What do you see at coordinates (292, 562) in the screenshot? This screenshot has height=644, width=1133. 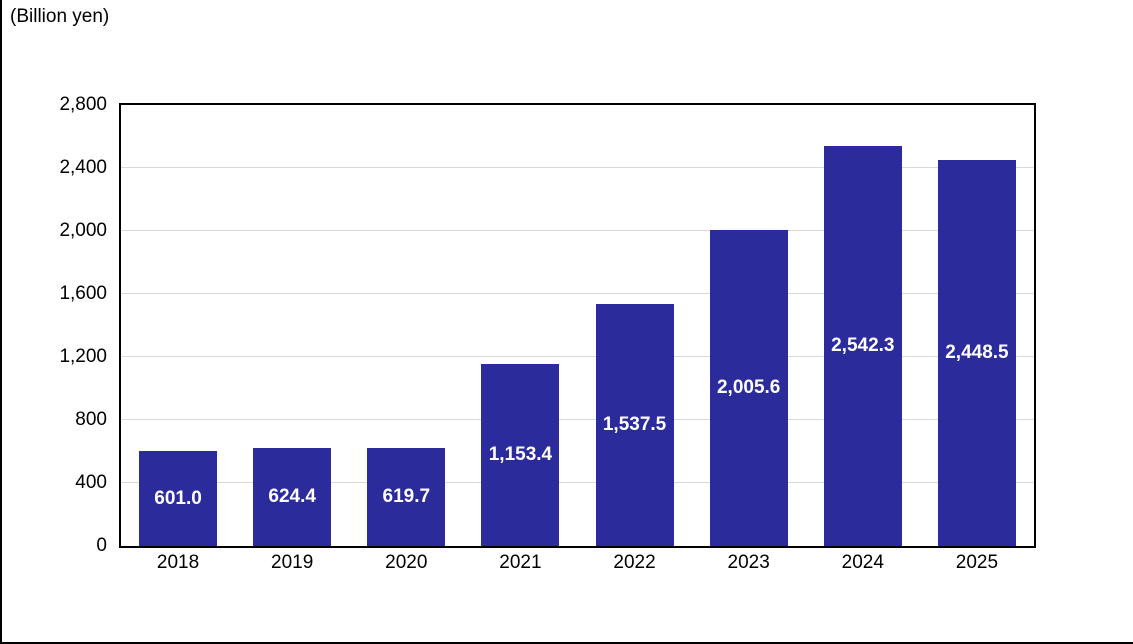 I see `x-tick-label: 2019` at bounding box center [292, 562].